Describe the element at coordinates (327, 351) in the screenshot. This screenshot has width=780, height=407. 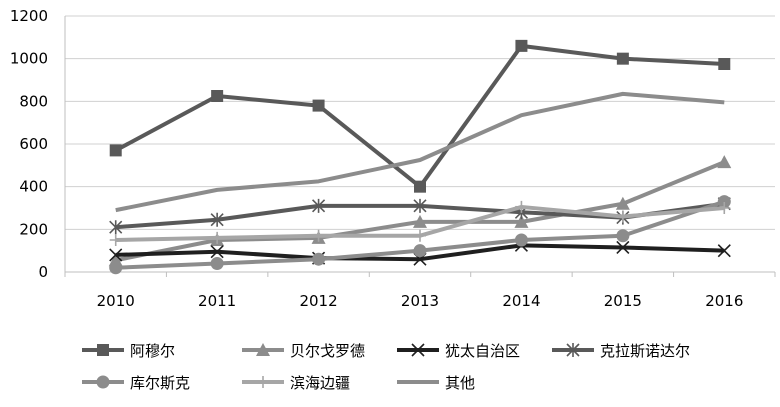
I see `legend-label: 贝尔戈罗德` at that location.